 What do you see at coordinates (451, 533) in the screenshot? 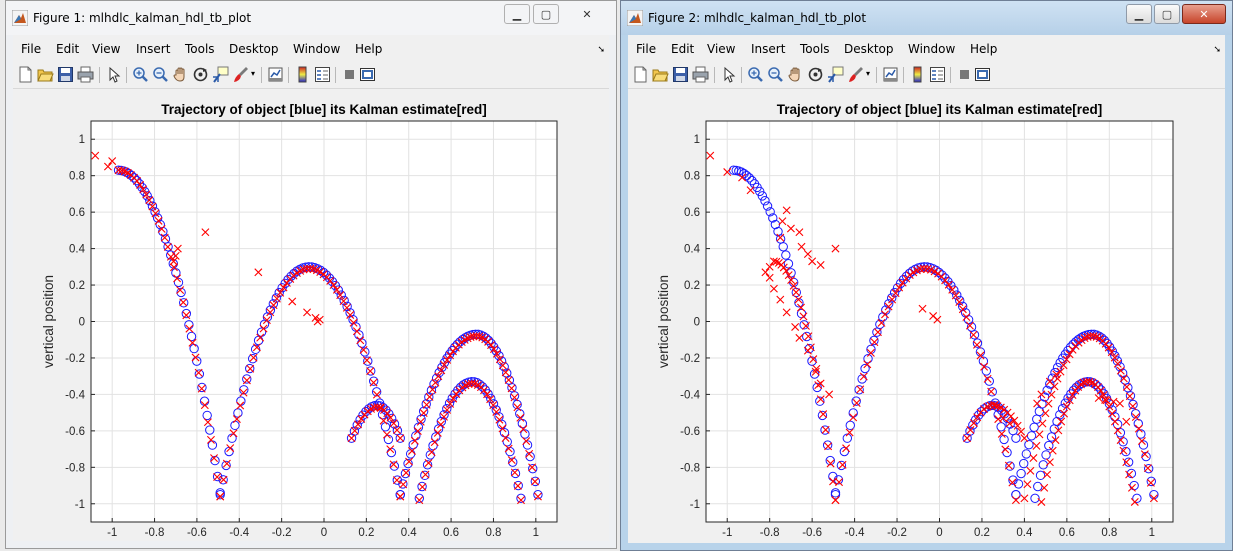
I see `x-tick-label: 0.6` at bounding box center [451, 533].